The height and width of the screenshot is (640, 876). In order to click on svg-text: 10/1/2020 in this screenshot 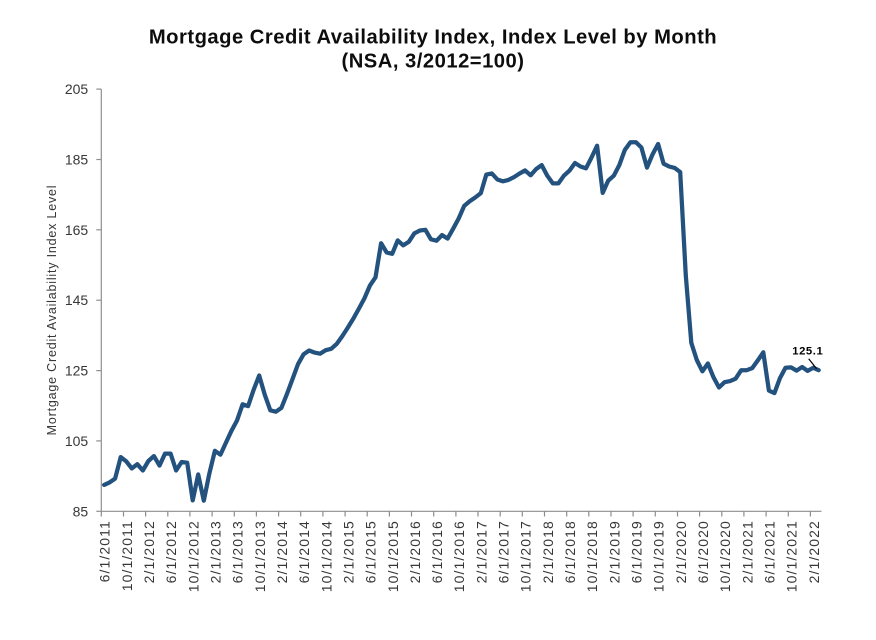, I will do `click(725, 556)`.